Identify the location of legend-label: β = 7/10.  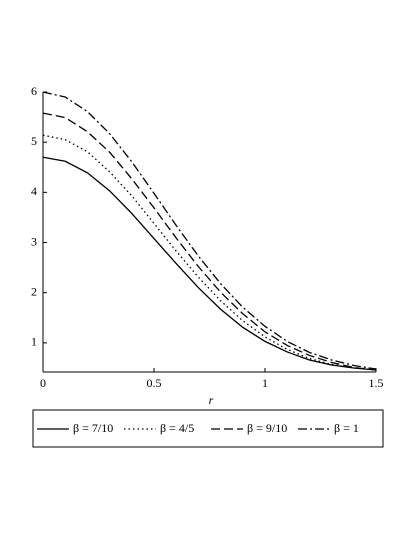
(93, 428).